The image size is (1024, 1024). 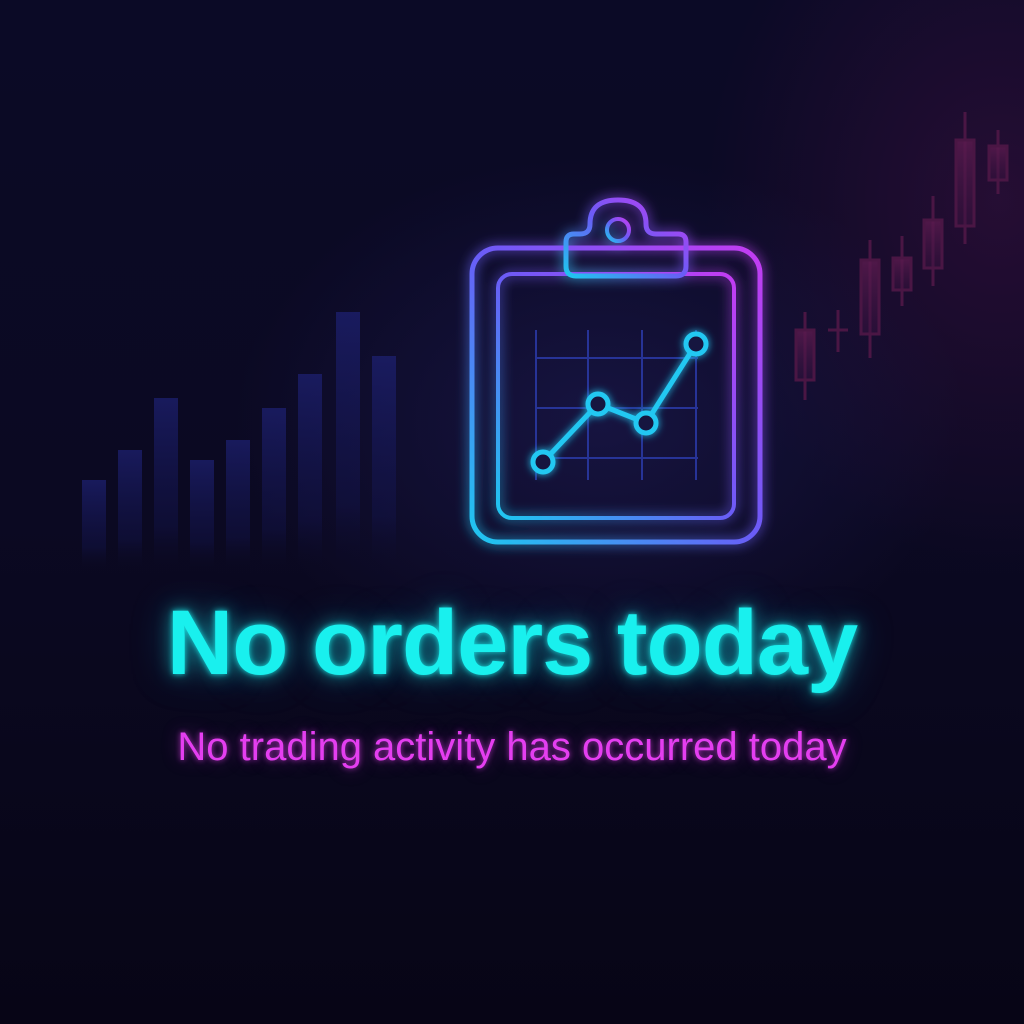 I want to click on empty-state-subtitle: No trading activity has occurred today, so click(x=512, y=747).